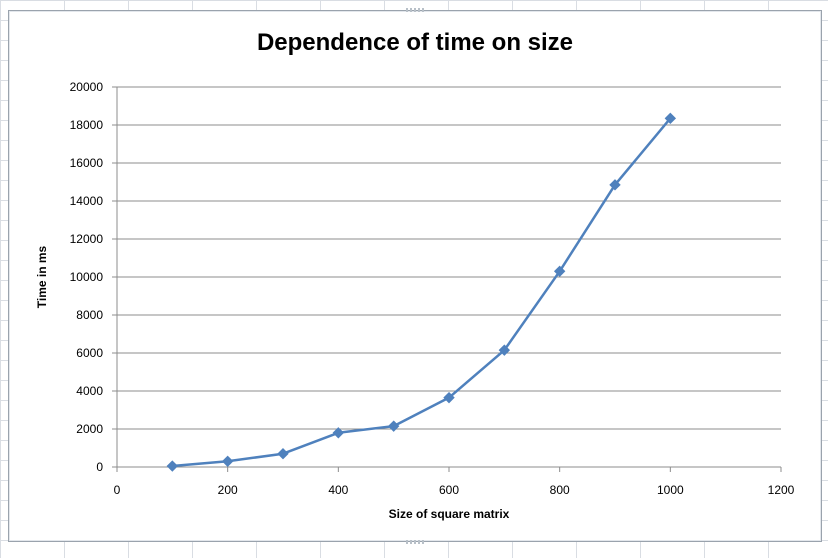  I want to click on chart-title: Dependence of time on size, so click(415, 42).